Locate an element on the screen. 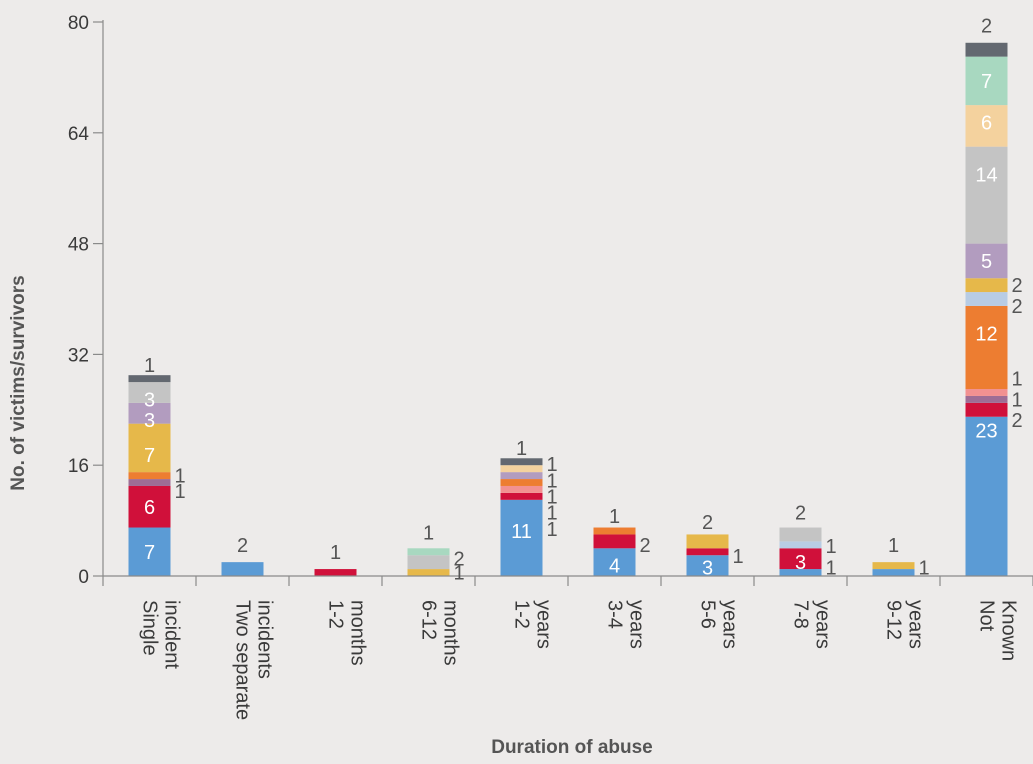  x-tick-label: Single incident is located at coordinates (161, 634).